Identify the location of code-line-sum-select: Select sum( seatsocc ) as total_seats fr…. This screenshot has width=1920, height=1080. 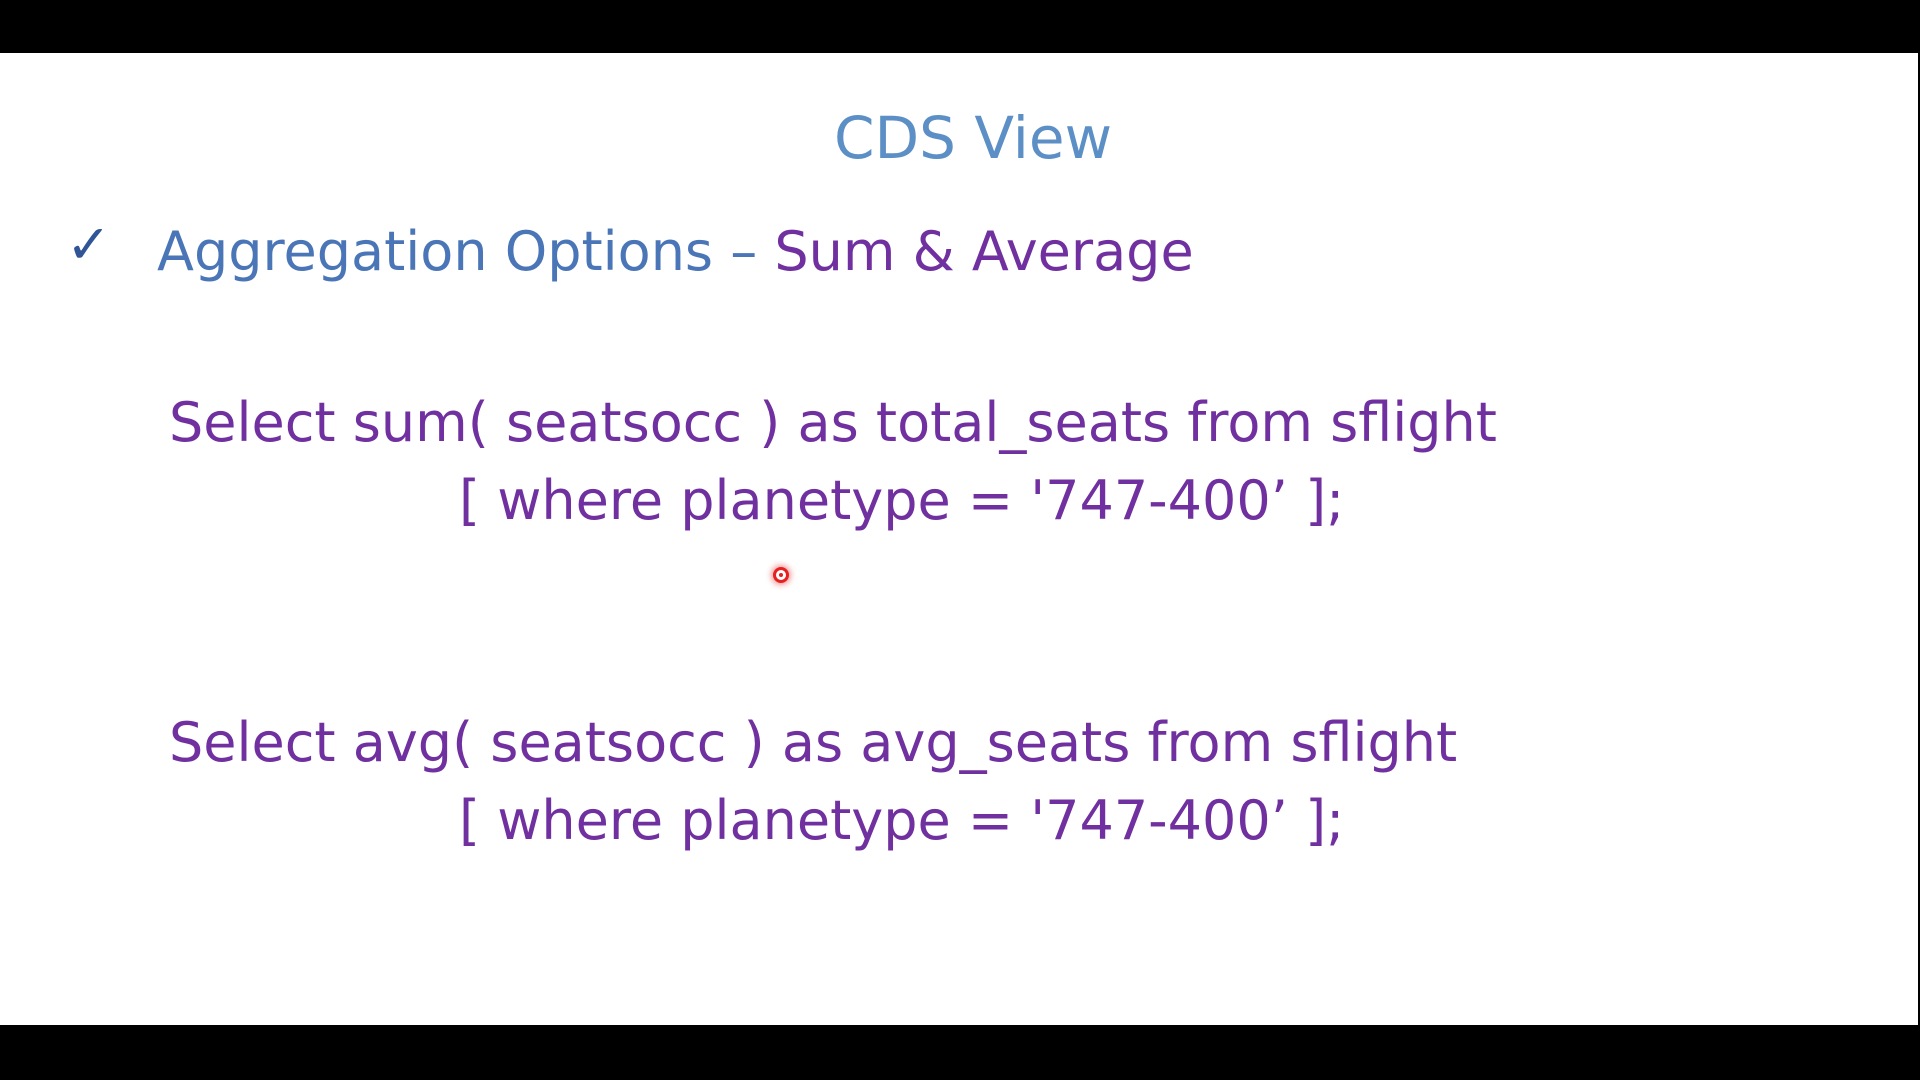
(833, 422).